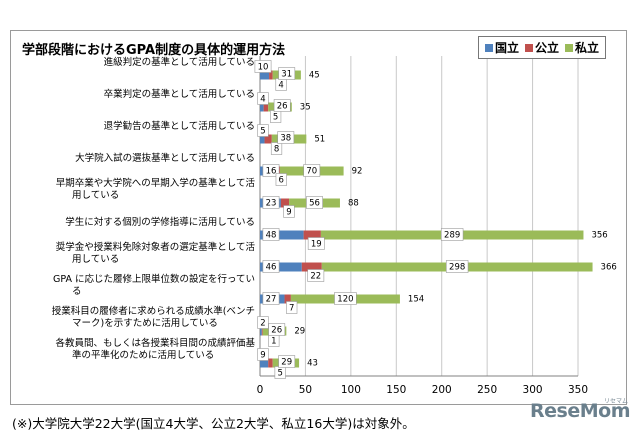 The image size is (640, 436). Describe the element at coordinates (351, 390) in the screenshot. I see `x-tick-label: 100` at that location.